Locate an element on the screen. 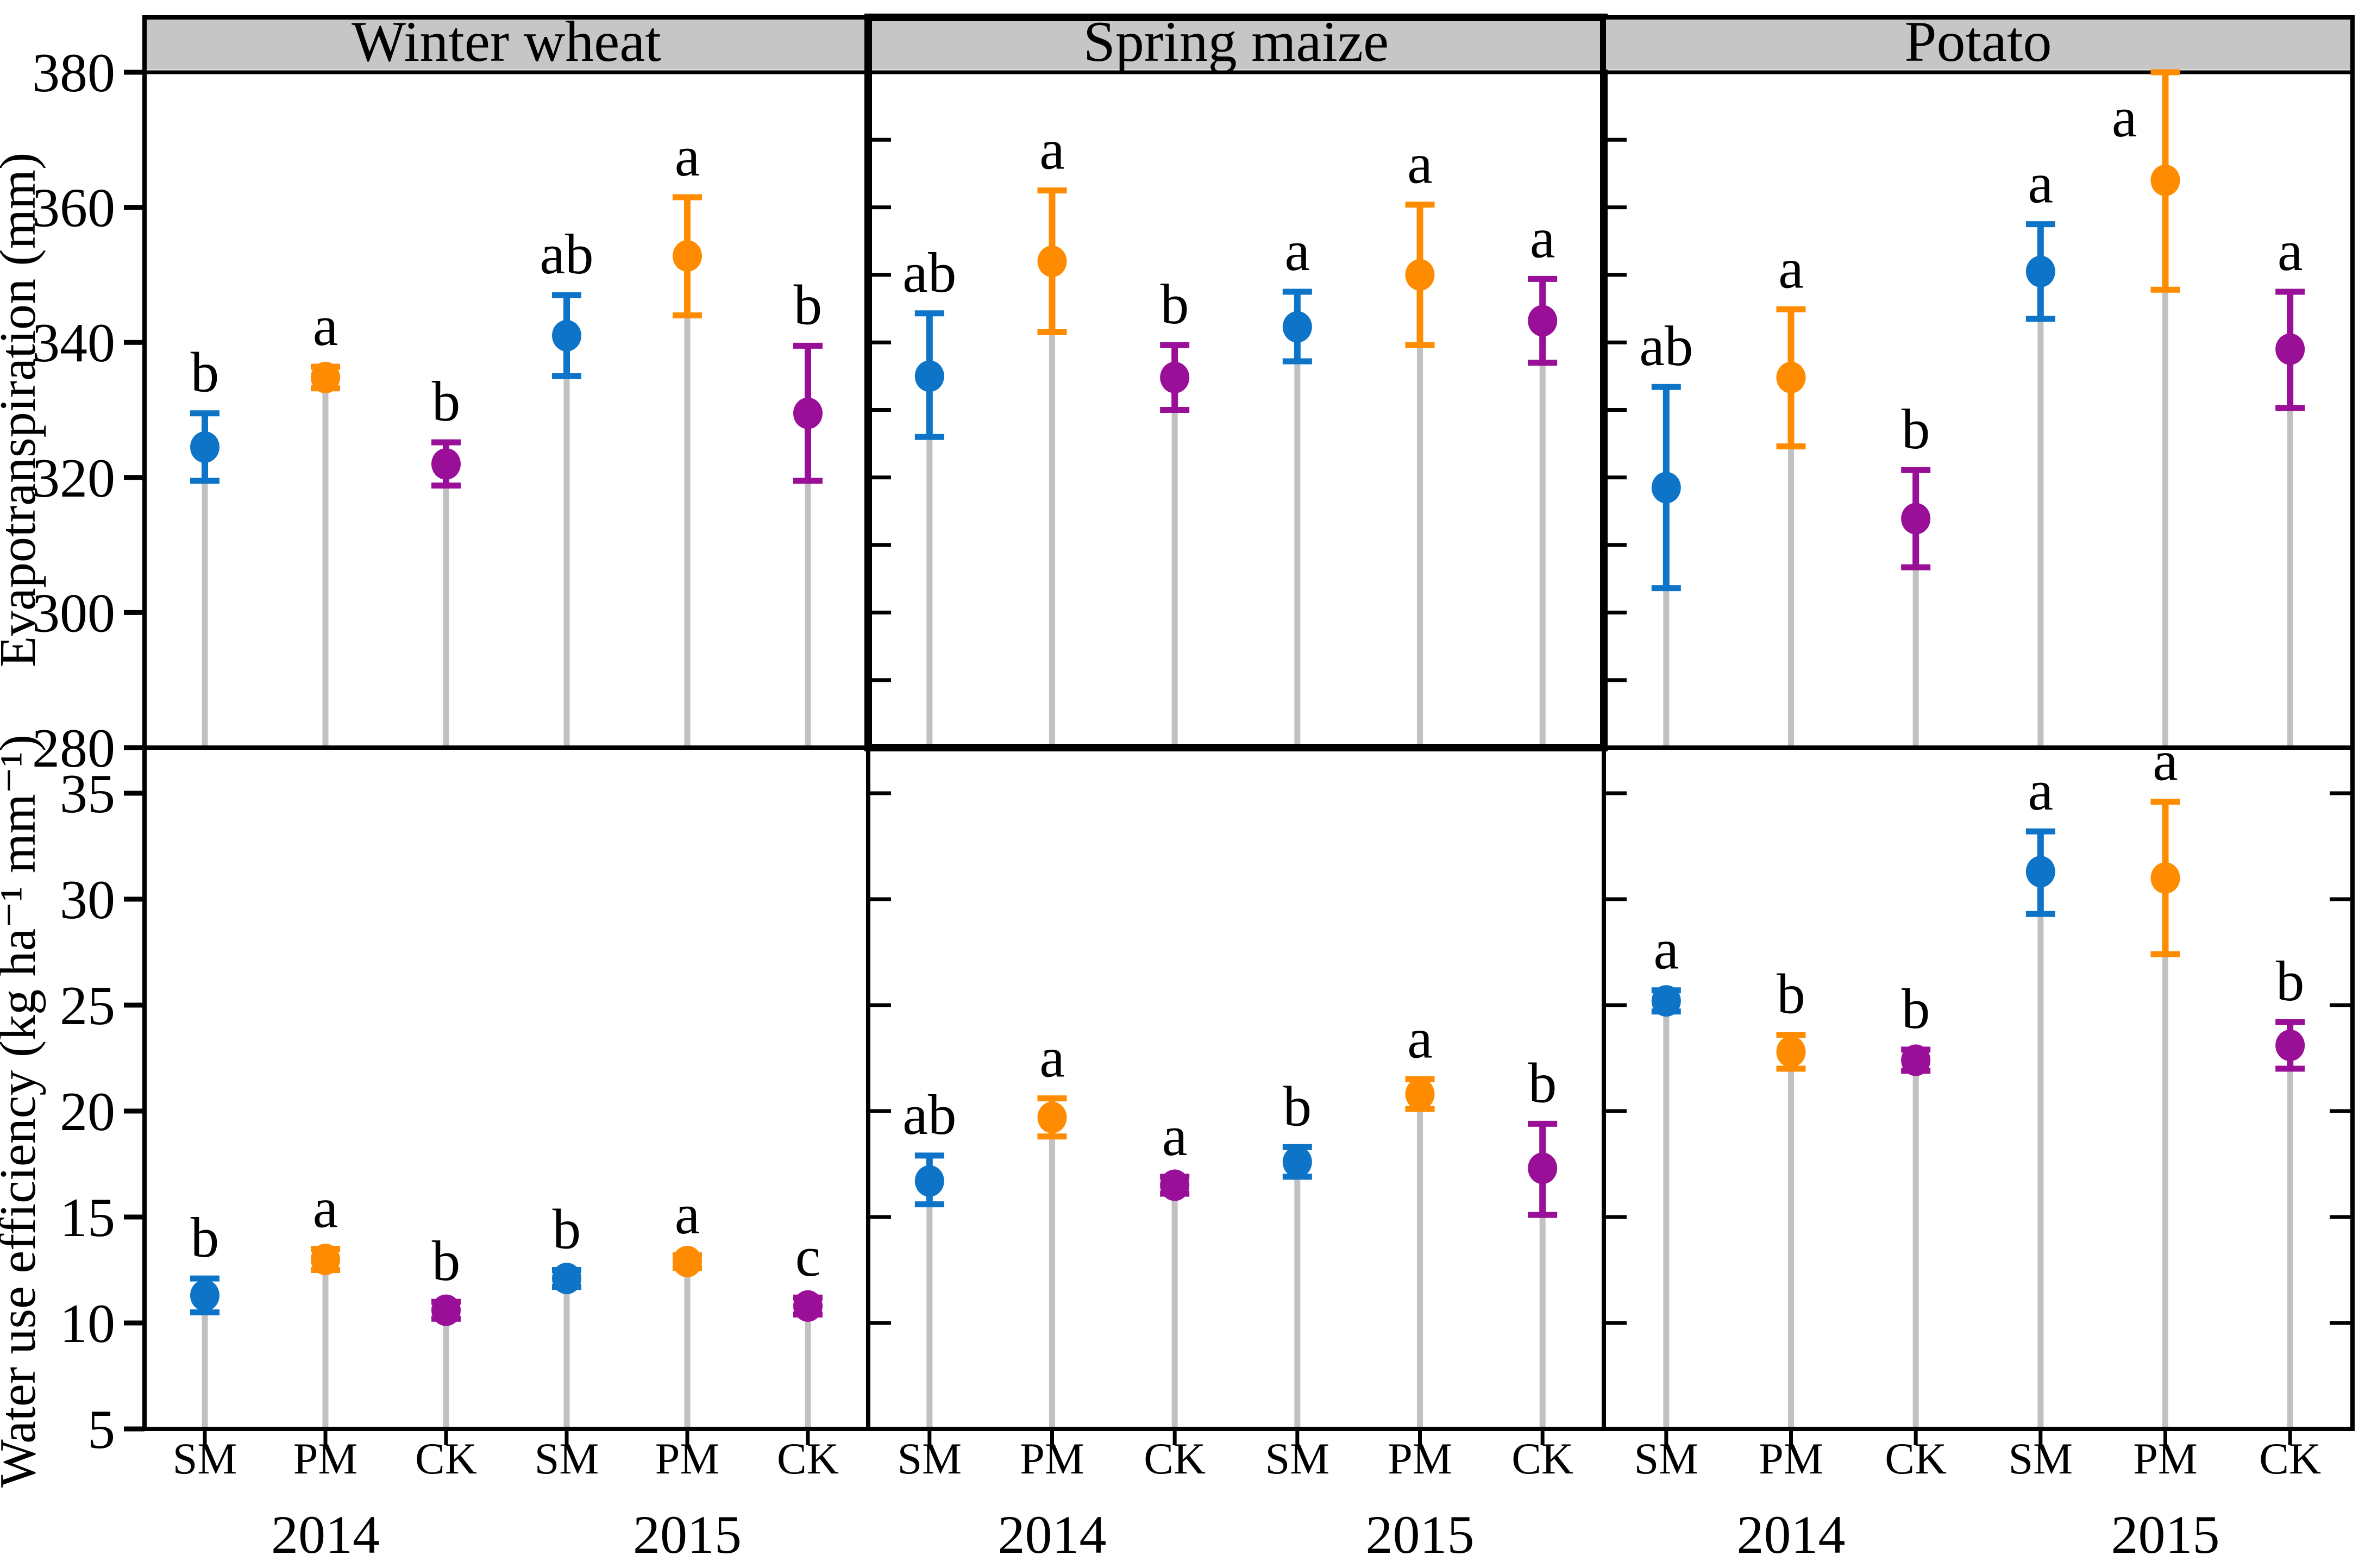  y-tick-label: 280 is located at coordinates (73, 748).